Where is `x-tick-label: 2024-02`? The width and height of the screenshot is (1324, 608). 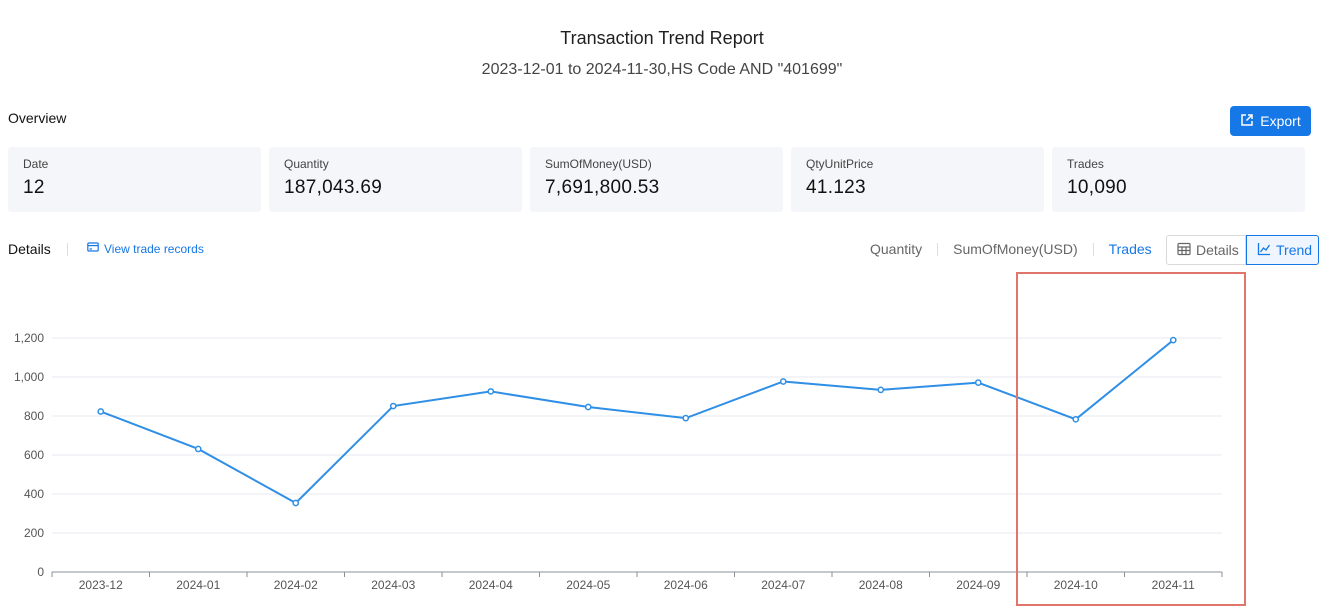
x-tick-label: 2024-02 is located at coordinates (296, 585).